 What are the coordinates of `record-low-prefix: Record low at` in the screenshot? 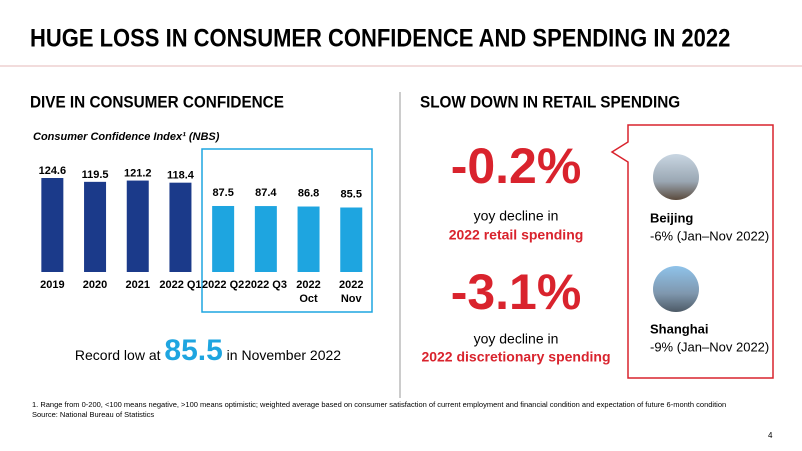 It's located at (118, 355).